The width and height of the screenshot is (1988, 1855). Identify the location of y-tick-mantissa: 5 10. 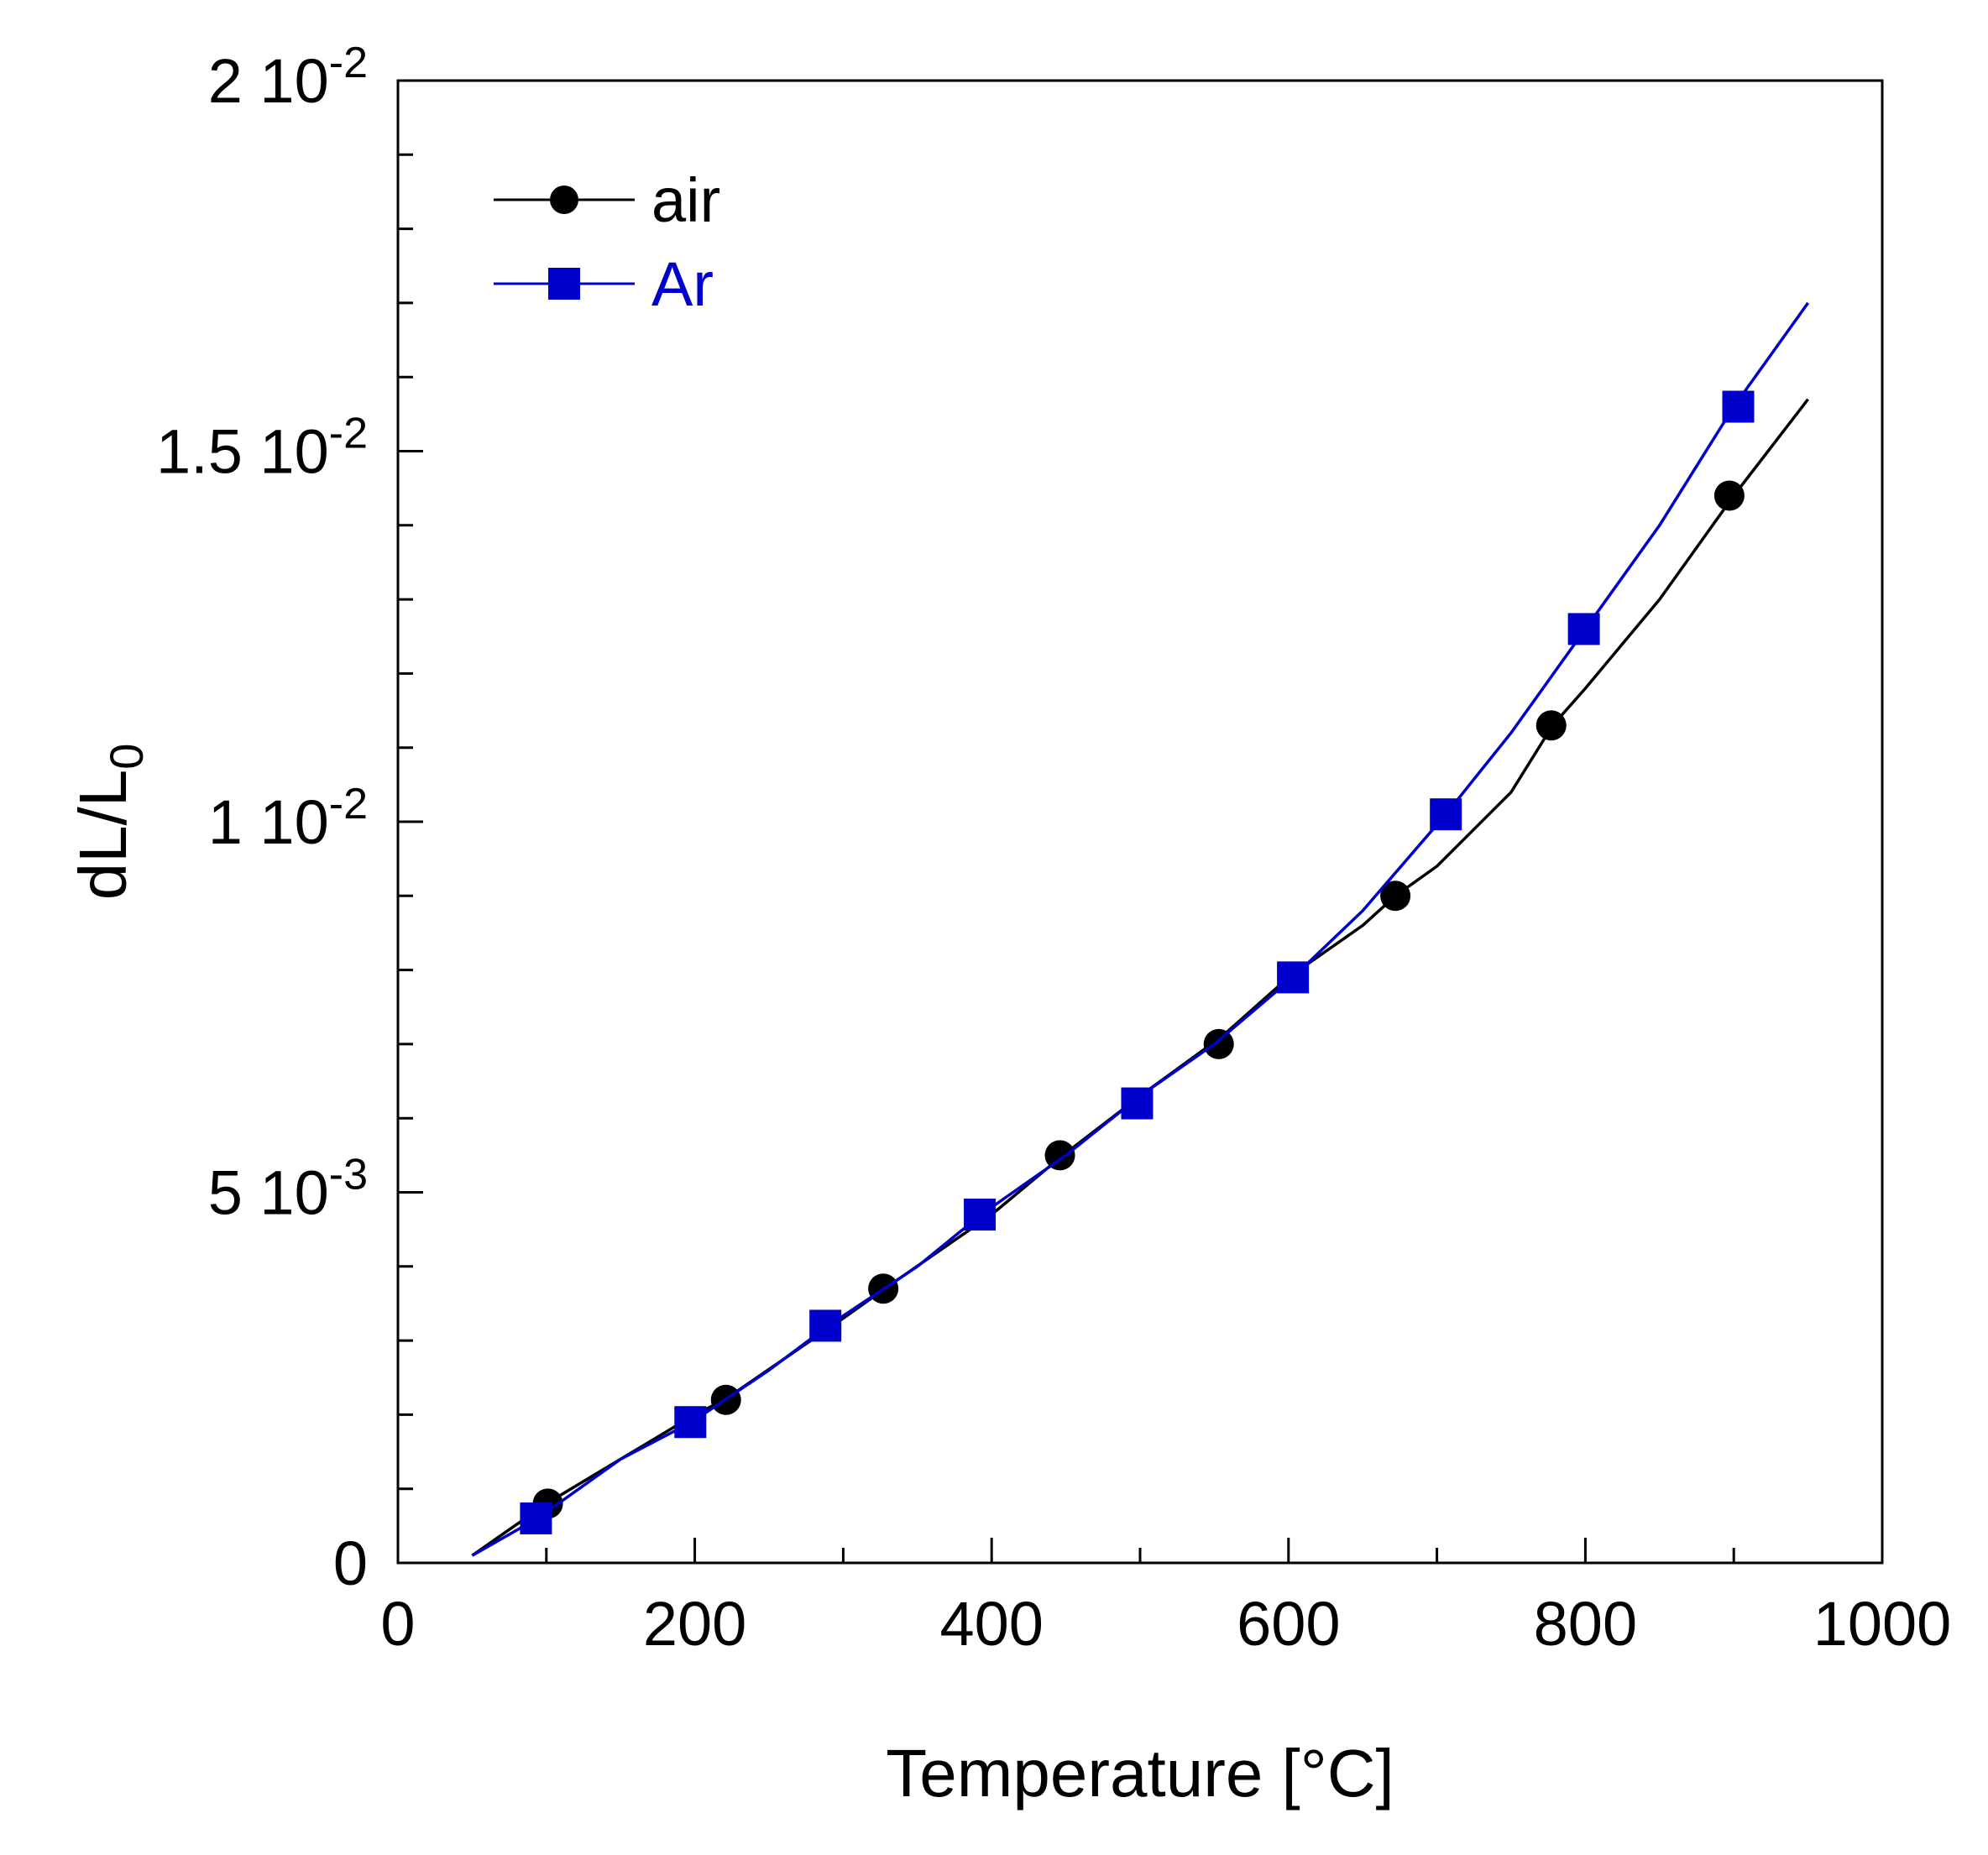
(268, 1193).